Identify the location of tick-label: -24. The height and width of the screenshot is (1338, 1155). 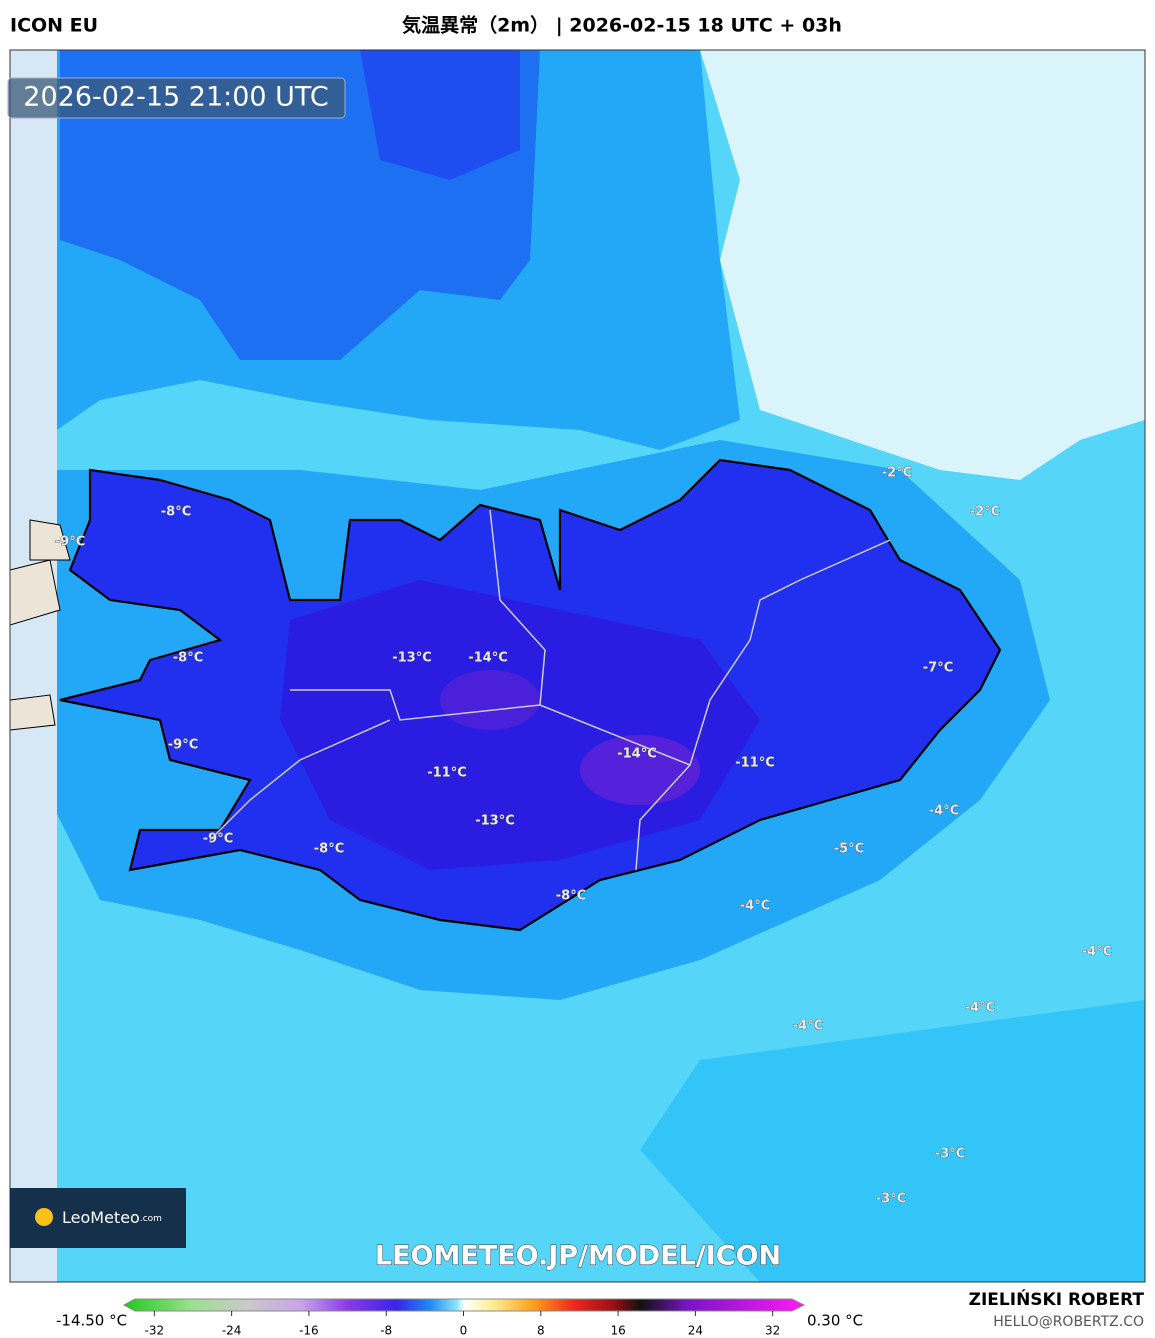
(232, 1331).